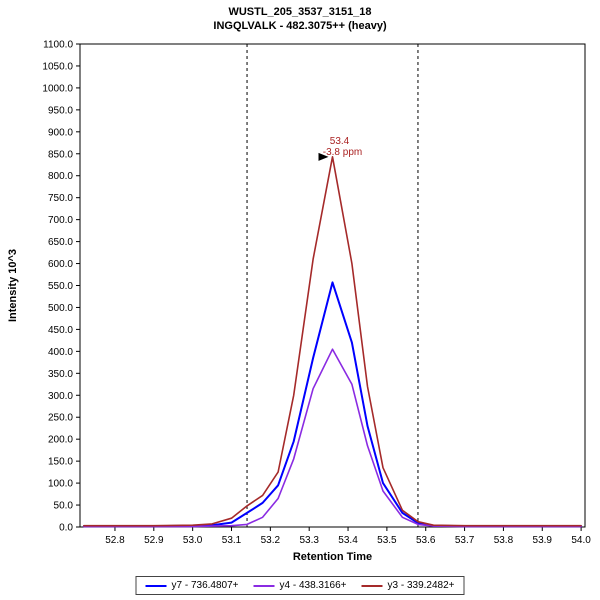 Image resolution: width=600 pixels, height=600 pixels. Describe the element at coordinates (60, 220) in the screenshot. I see `y-tick-label: 700.0` at that location.